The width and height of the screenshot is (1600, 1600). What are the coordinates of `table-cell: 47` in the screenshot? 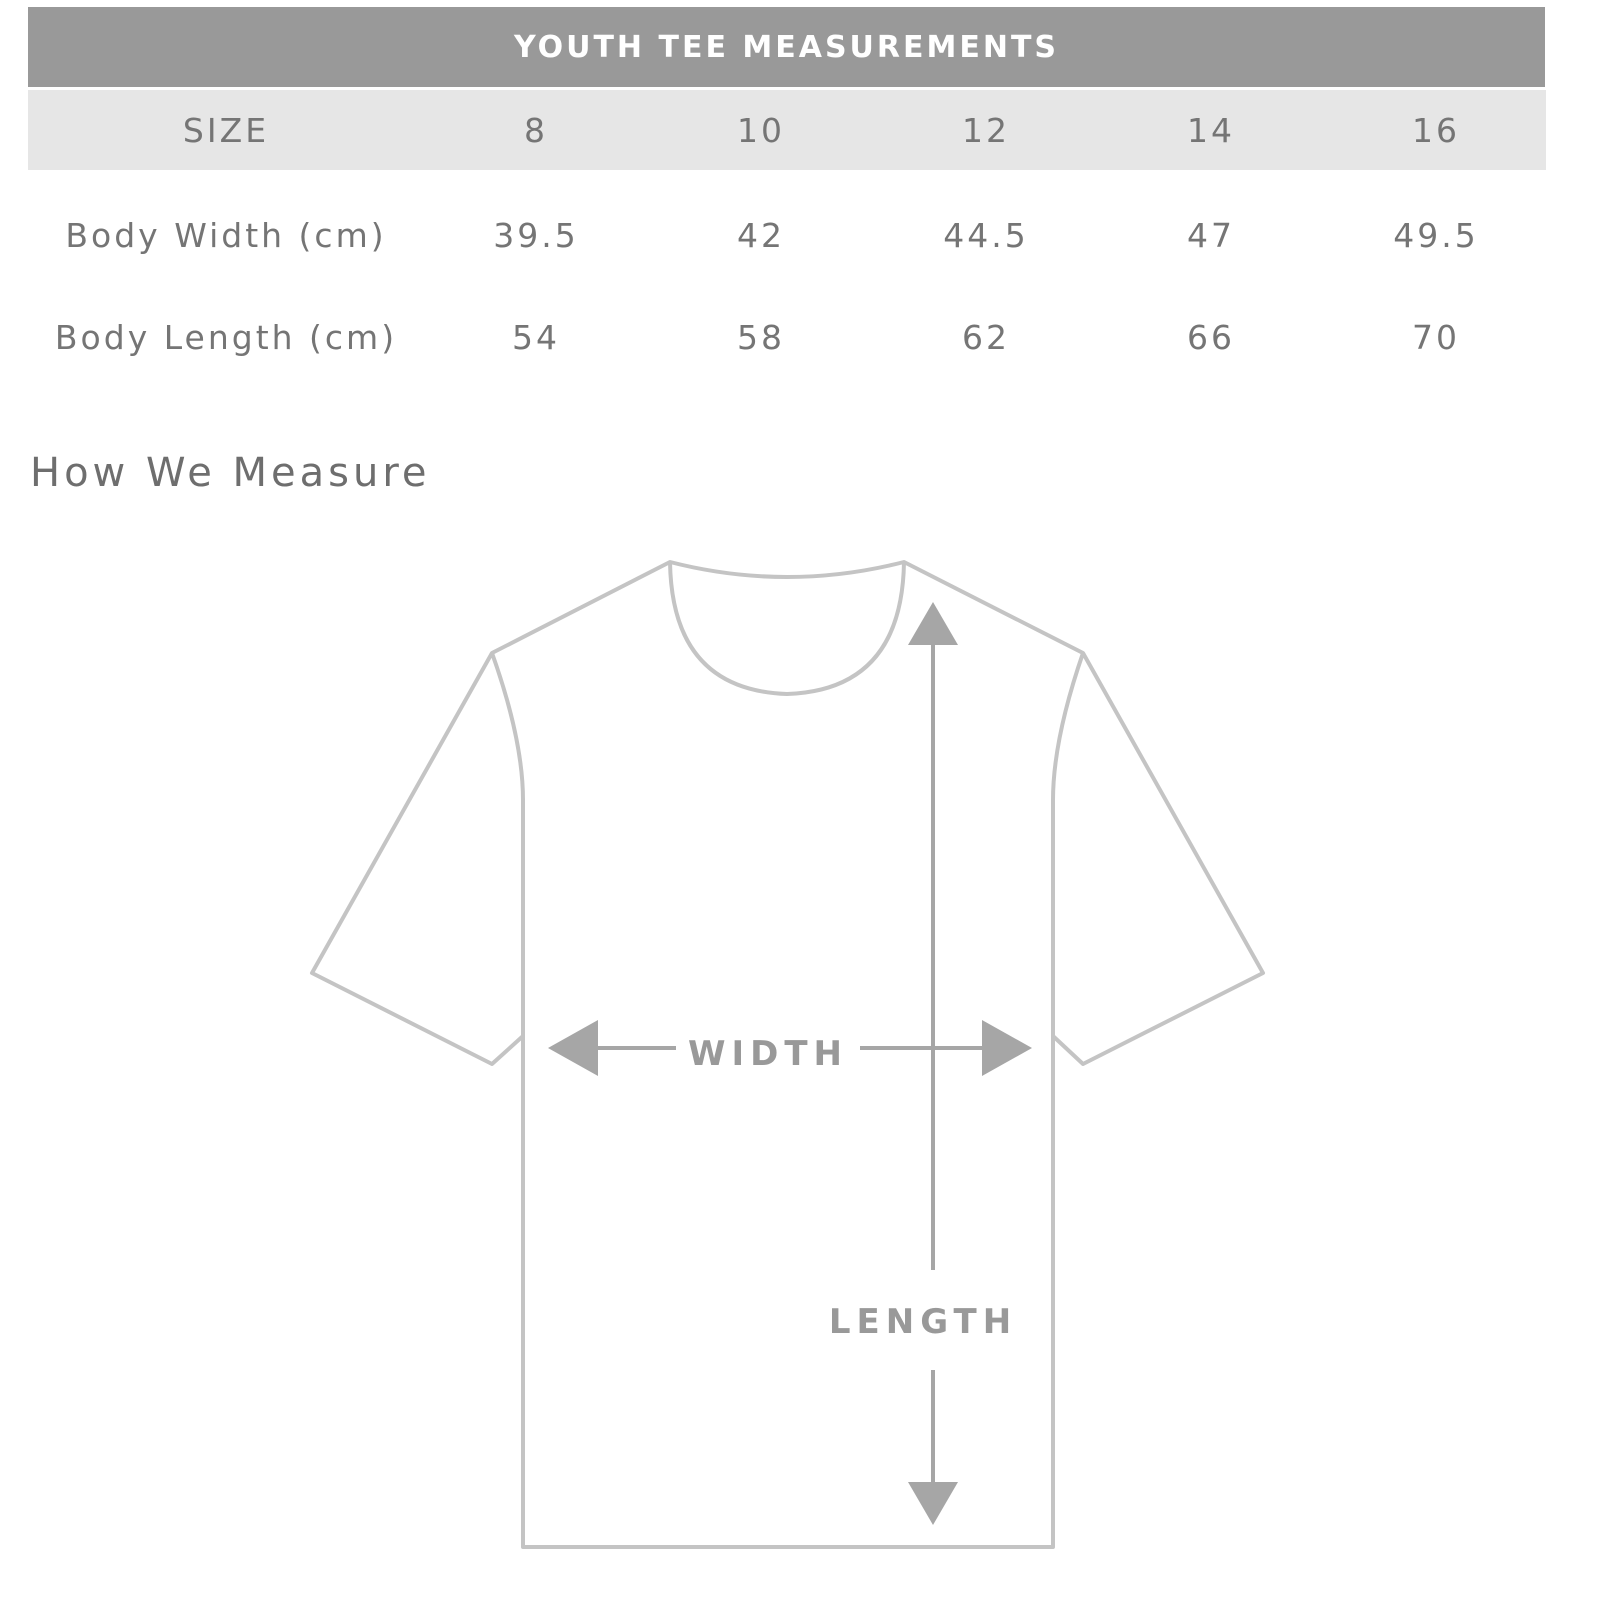 It's located at (1211, 235).